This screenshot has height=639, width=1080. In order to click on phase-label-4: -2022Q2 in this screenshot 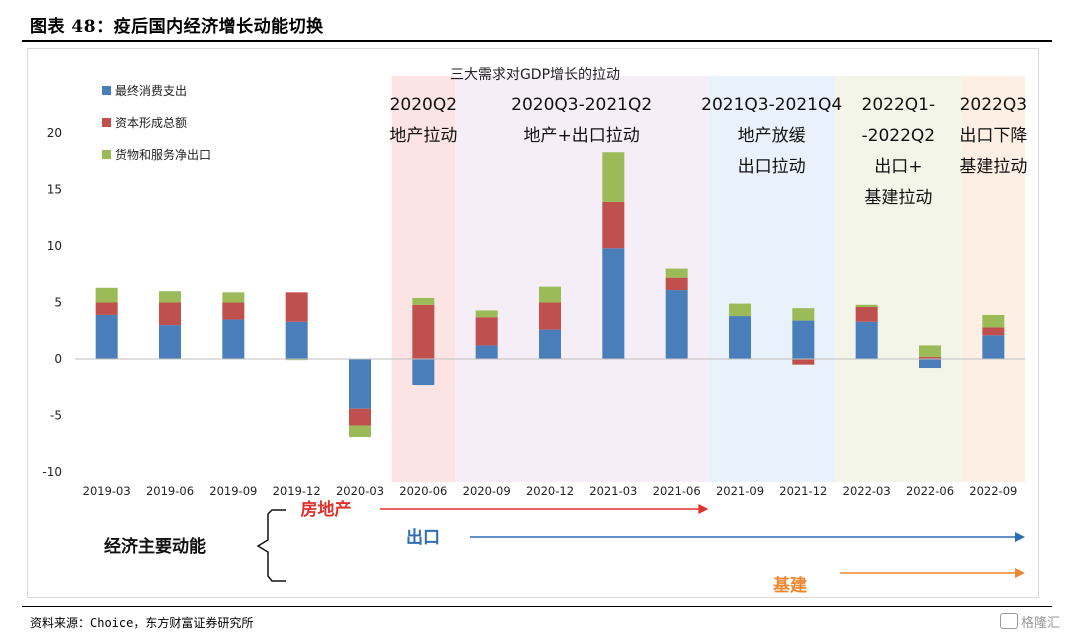, I will do `click(899, 136)`.